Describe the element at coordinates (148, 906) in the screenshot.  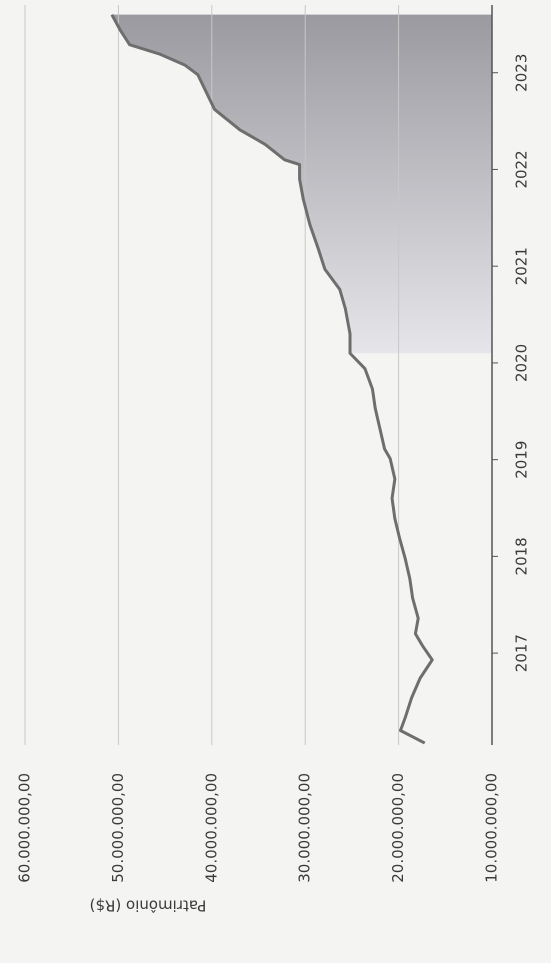
I see `y-axis-label: Patrimônio (R$)` at that location.